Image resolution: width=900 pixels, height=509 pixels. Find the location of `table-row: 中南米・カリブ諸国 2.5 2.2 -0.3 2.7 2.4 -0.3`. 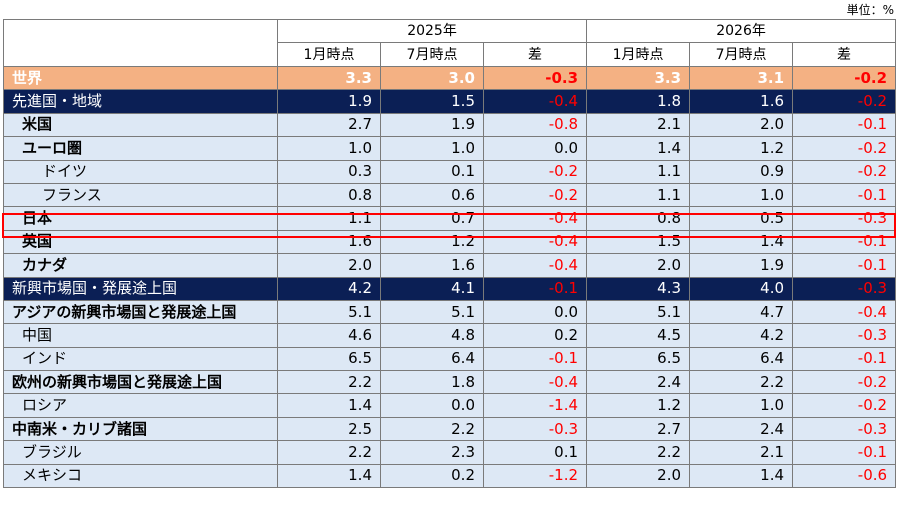

table-row: 中南米・カリブ諸国 2.5 2.2 -0.3 2.7 2.4 -0.3 is located at coordinates (450, 429).